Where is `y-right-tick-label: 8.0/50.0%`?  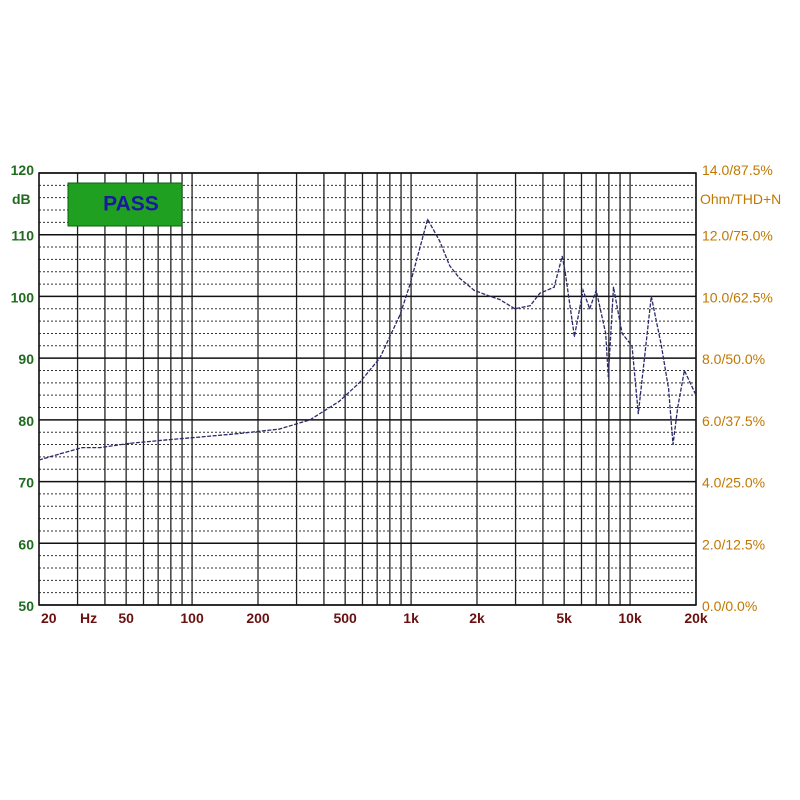 y-right-tick-label: 8.0/50.0% is located at coordinates (733, 359).